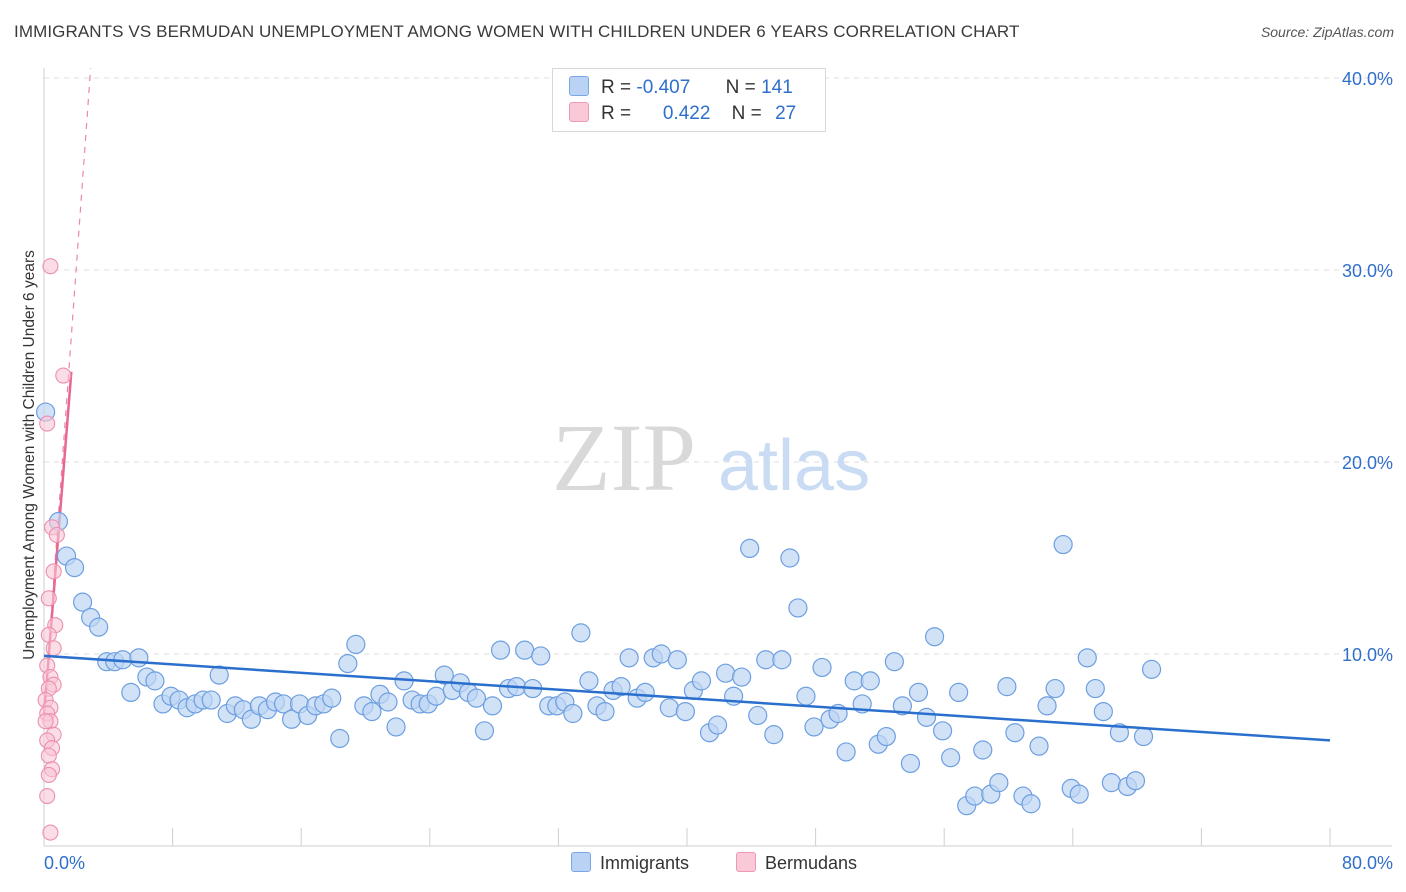  I want to click on legend-item-immigrants: Immigrants, so click(630, 863).